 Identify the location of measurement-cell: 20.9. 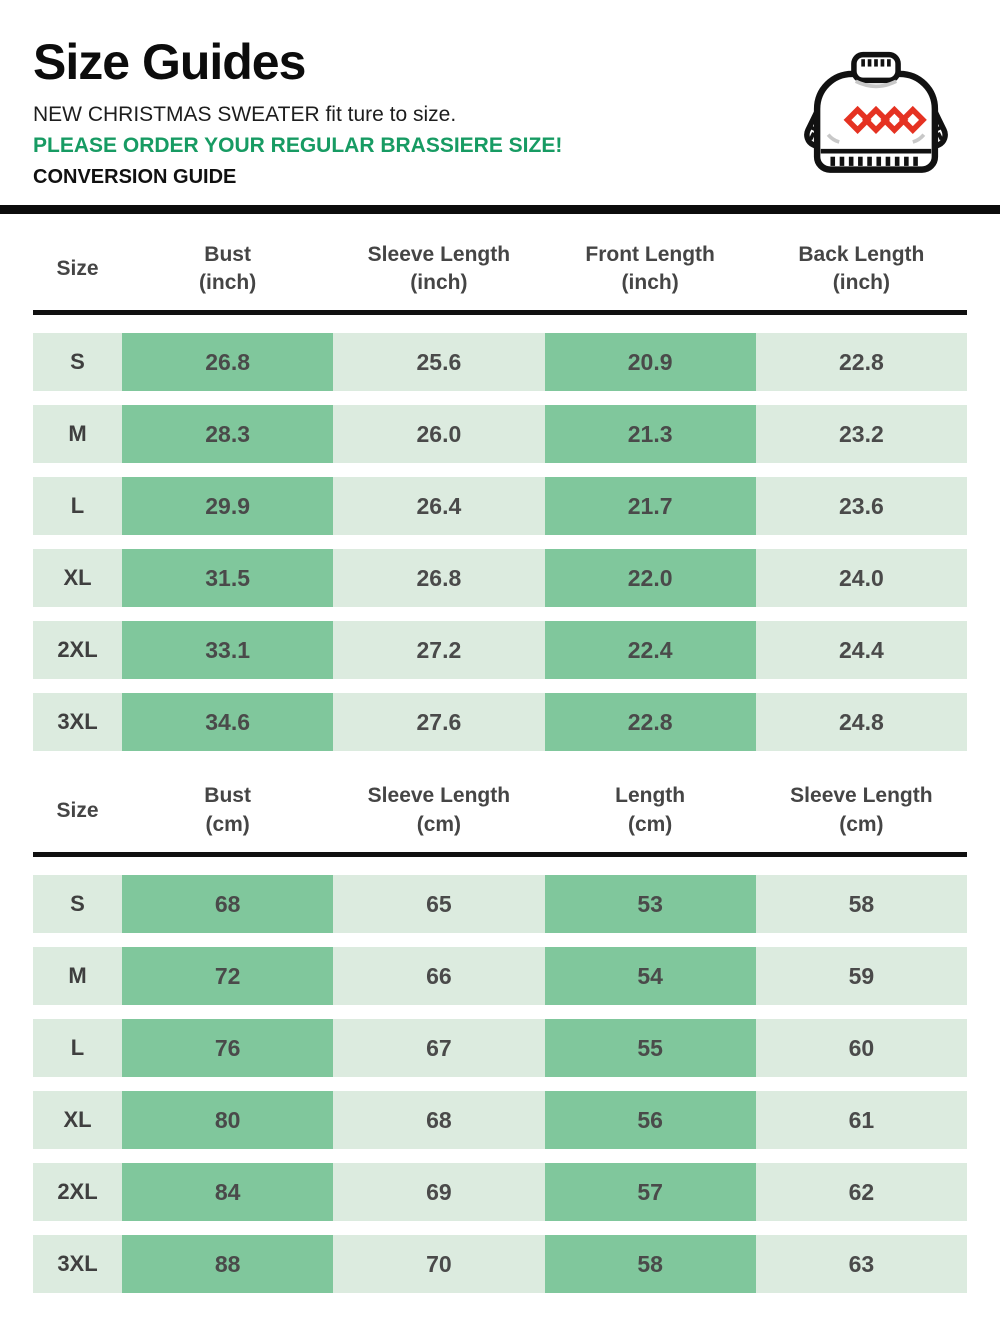
(650, 362).